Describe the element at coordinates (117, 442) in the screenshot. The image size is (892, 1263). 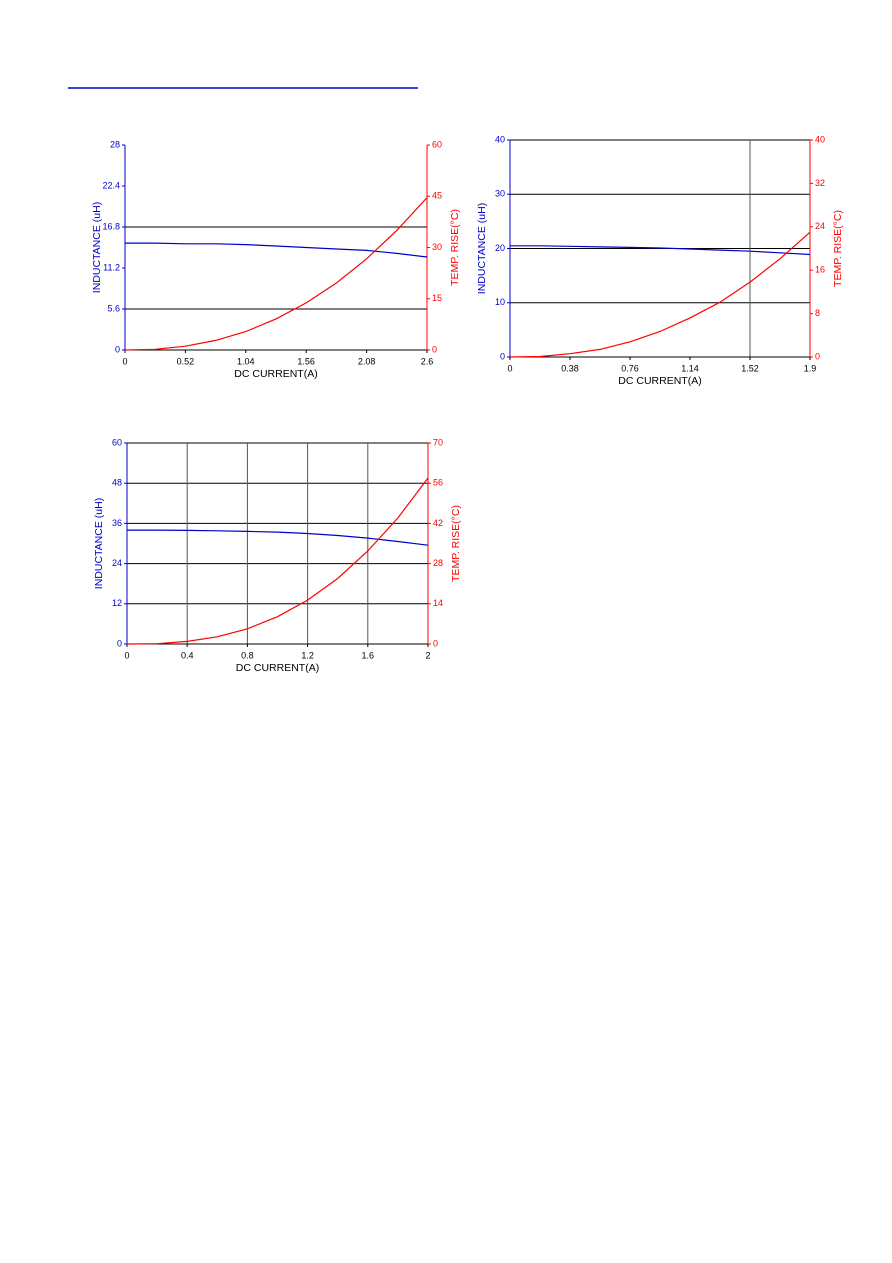
I see `y-tick-label: 60` at that location.